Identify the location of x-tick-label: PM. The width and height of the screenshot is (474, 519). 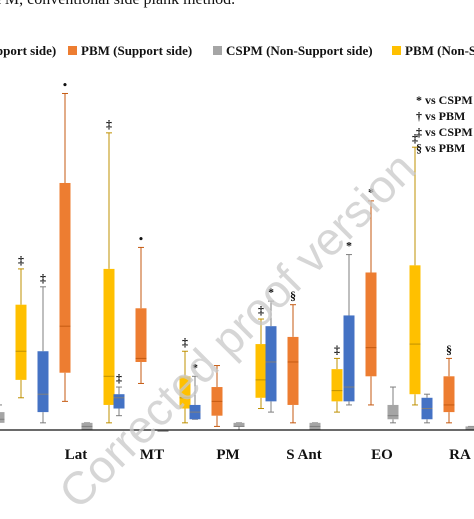
(227, 455).